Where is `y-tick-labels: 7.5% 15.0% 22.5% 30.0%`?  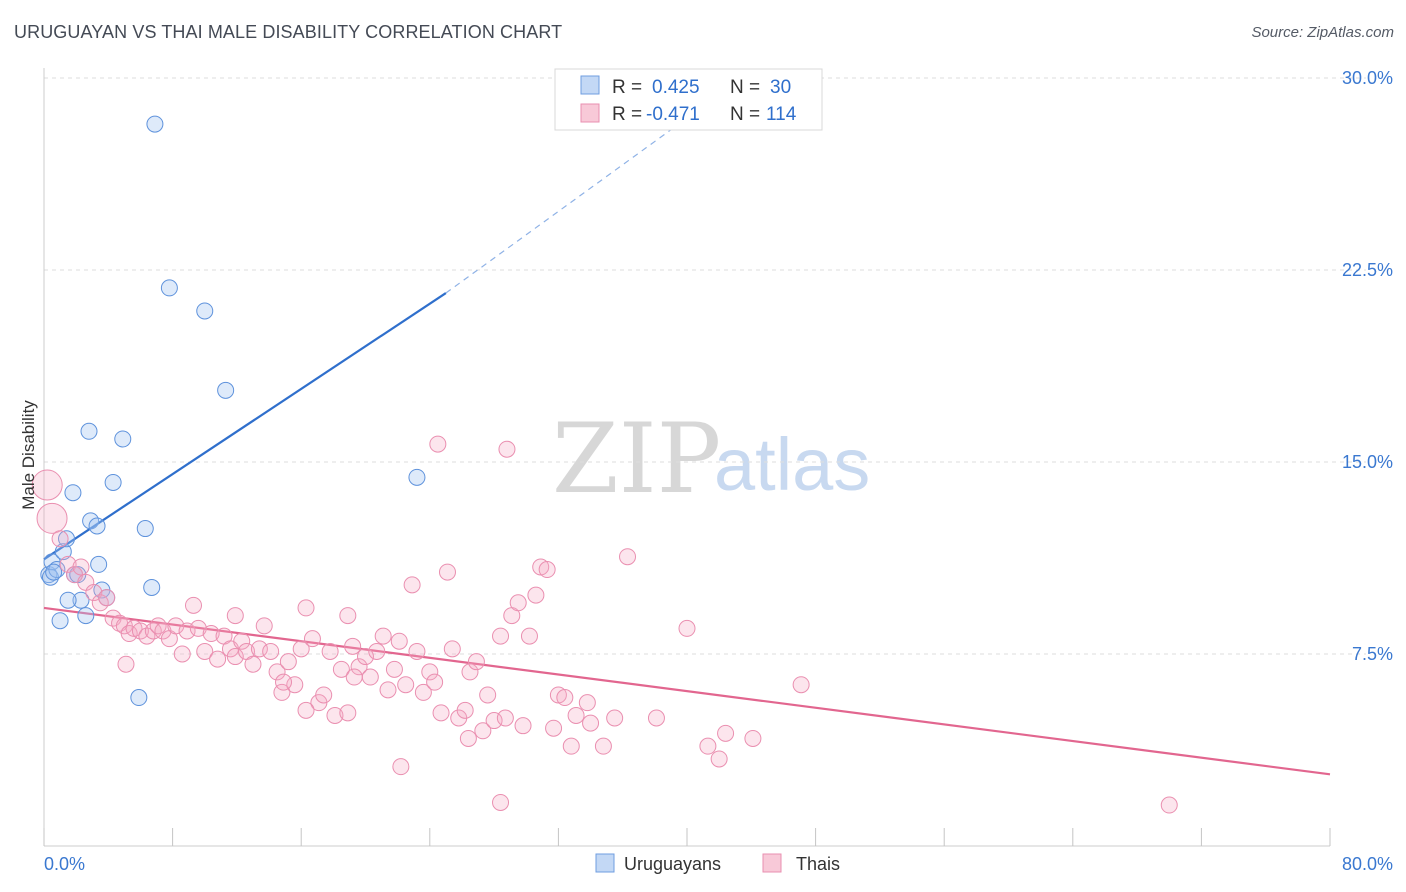 y-tick-labels: 7.5% 15.0% 22.5% 30.0% is located at coordinates (1367, 366).